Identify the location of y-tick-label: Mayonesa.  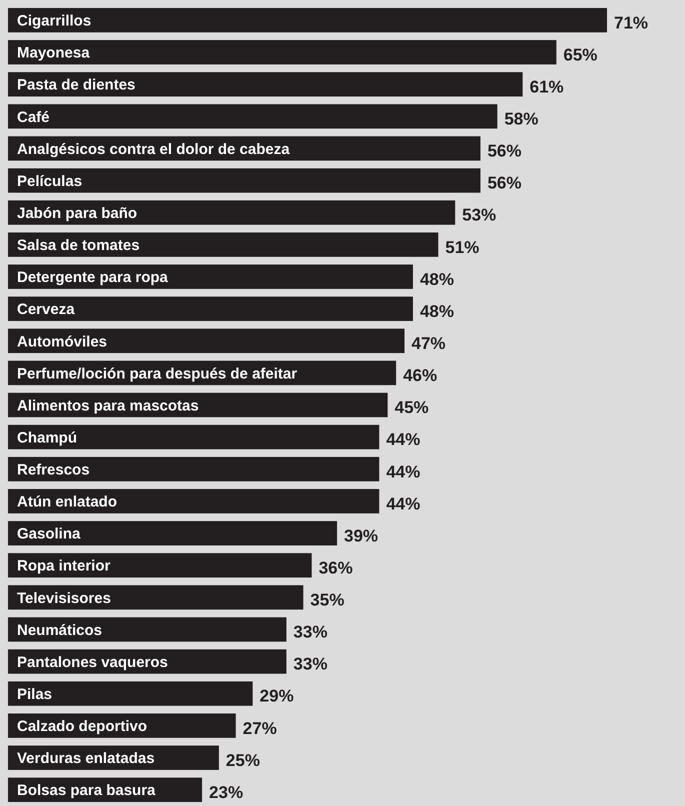
(53, 53).